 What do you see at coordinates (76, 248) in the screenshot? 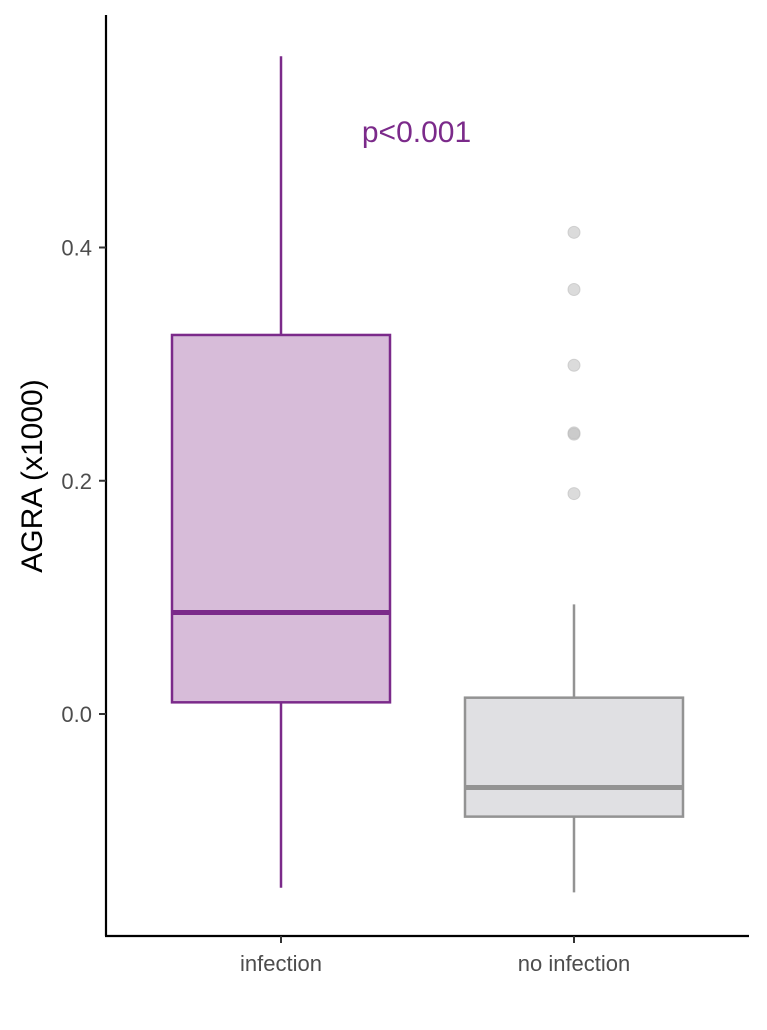
I see `y-tick-label: 0.4` at bounding box center [76, 248].